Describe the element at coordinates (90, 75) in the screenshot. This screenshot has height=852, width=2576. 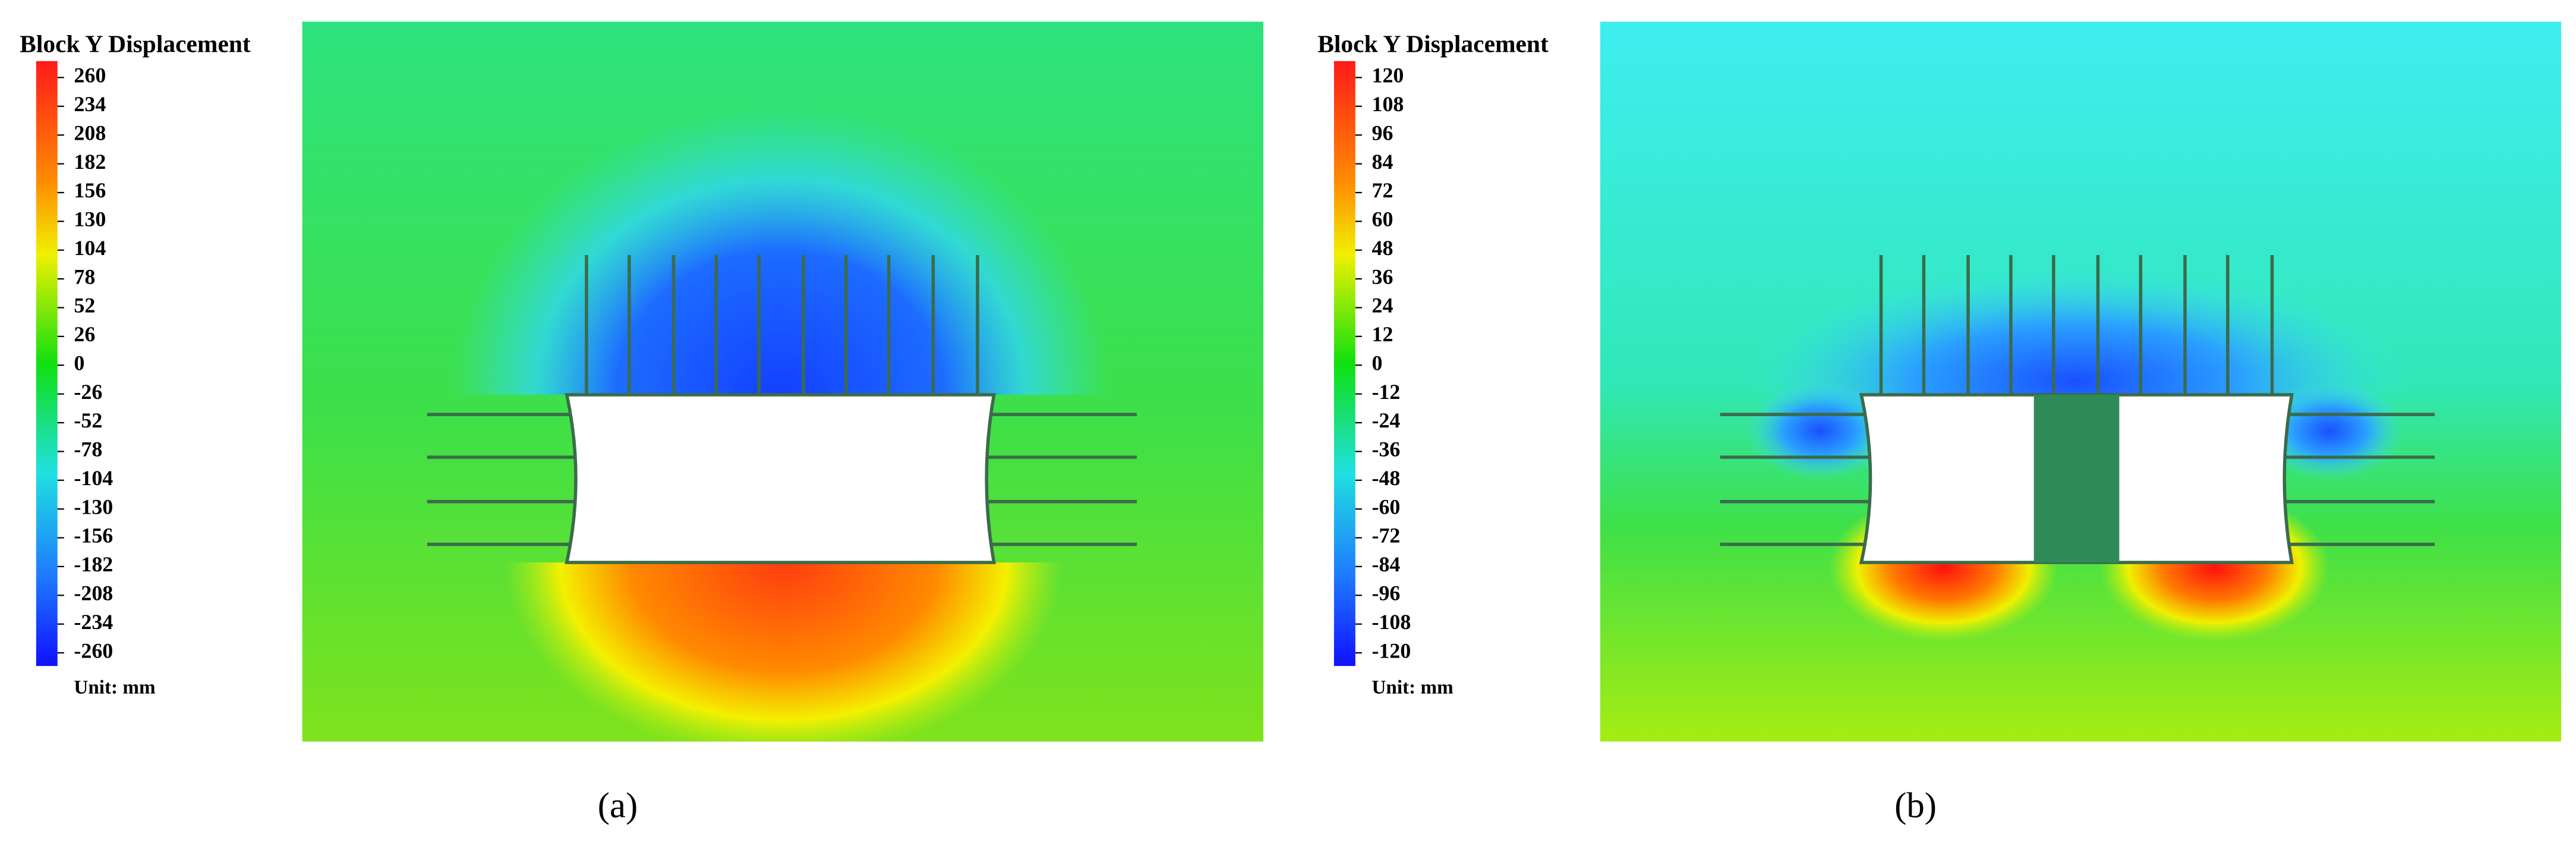
I see `colorbar-tick-label: 260` at that location.